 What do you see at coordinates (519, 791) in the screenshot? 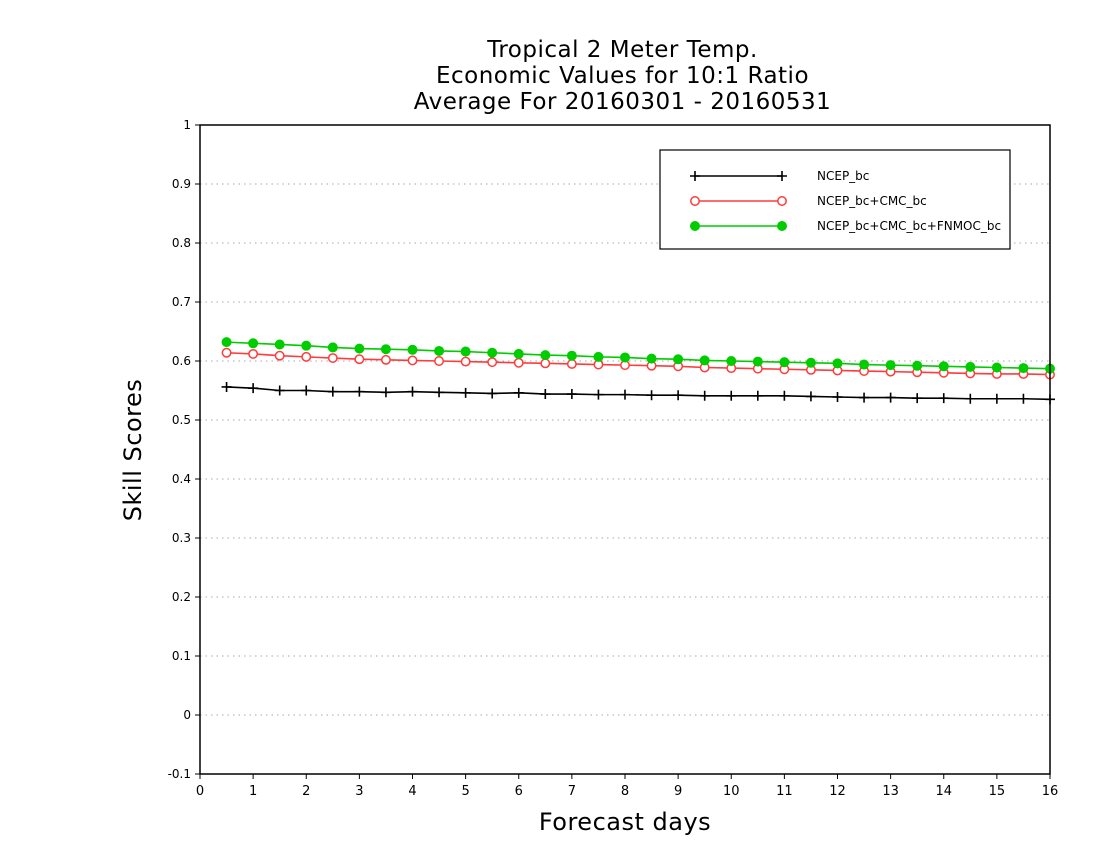
I see `x-tick-label: 6` at bounding box center [519, 791].